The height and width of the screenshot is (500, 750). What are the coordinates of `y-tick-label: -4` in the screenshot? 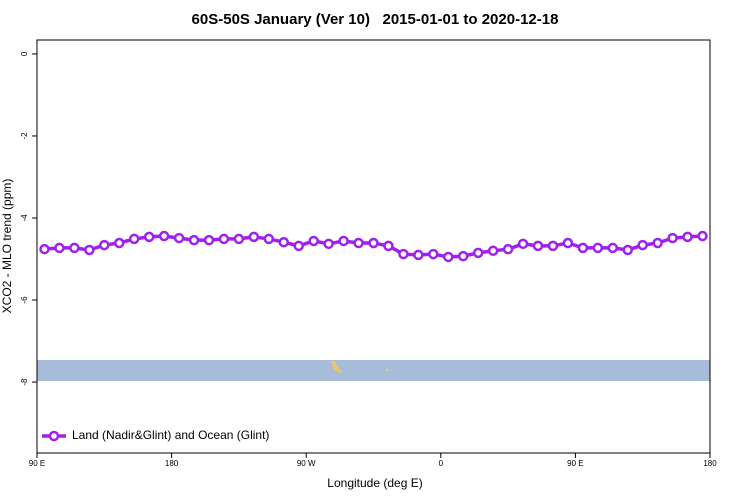 It's located at (24, 218).